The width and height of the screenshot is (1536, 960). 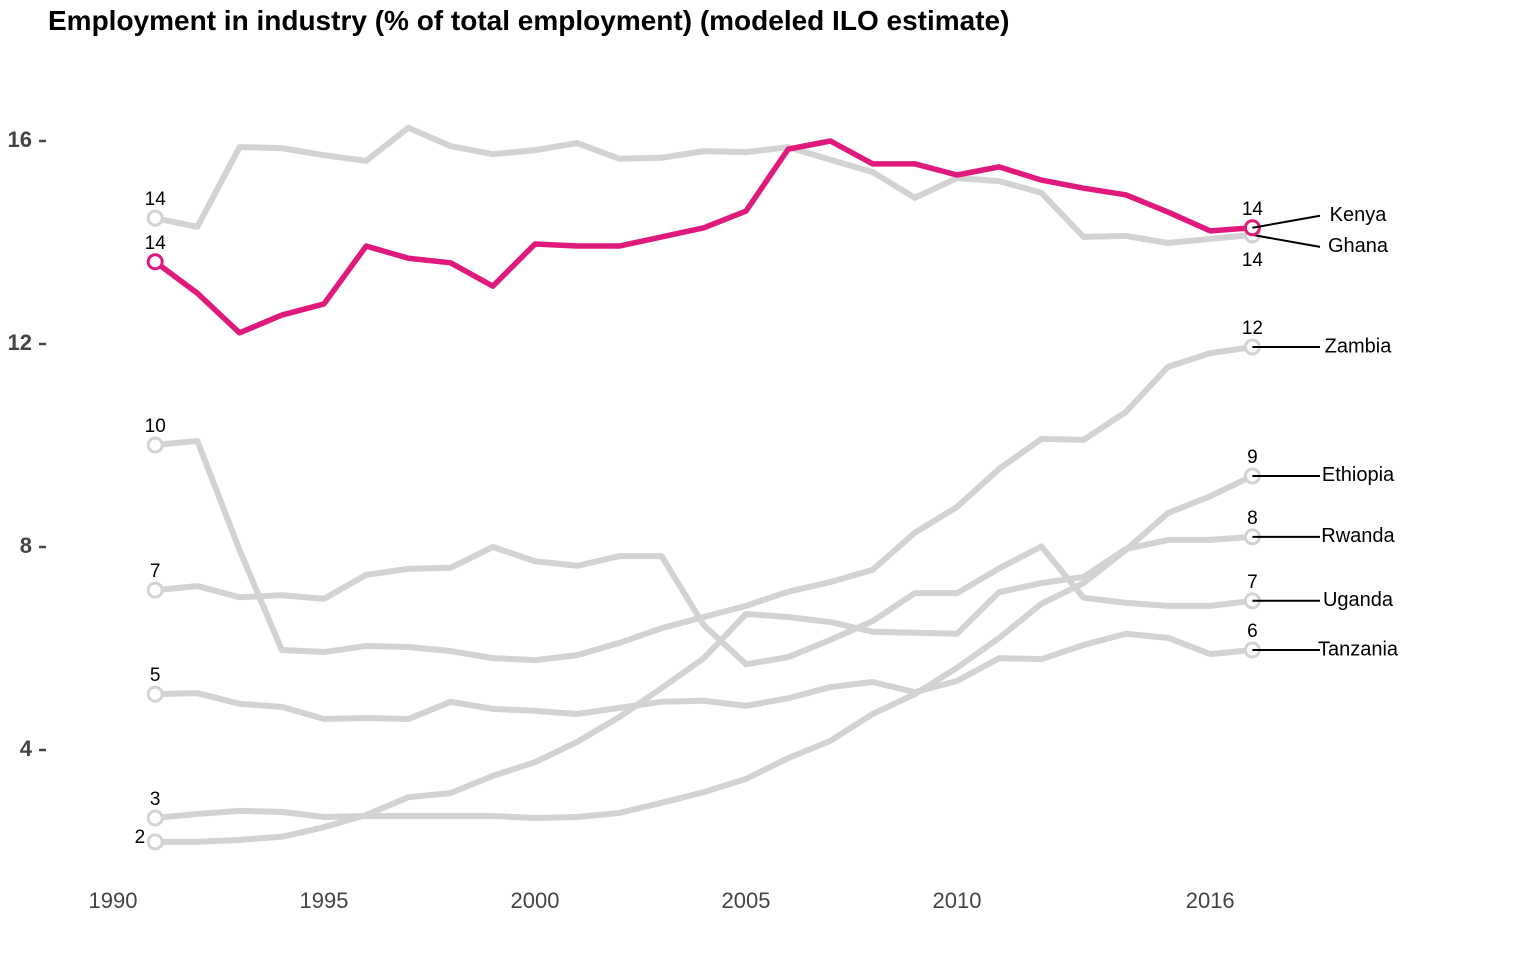 I want to click on series-name: Tanzania, so click(x=1358, y=649).